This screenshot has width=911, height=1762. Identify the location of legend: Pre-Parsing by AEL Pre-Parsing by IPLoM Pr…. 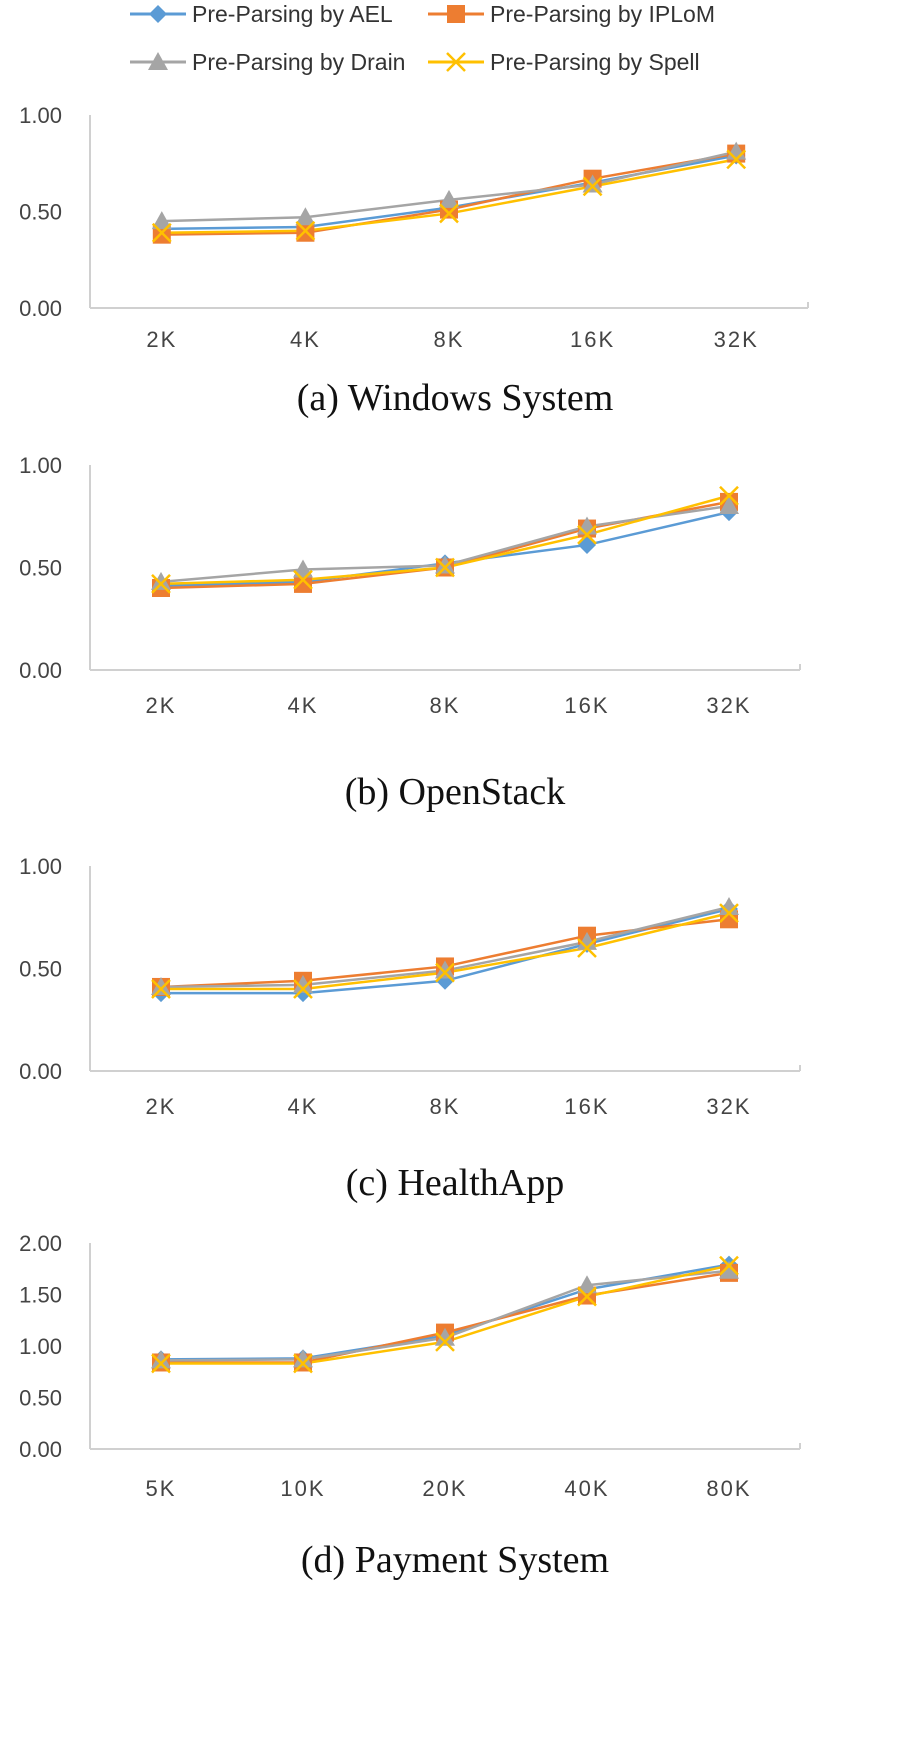
(422, 38).